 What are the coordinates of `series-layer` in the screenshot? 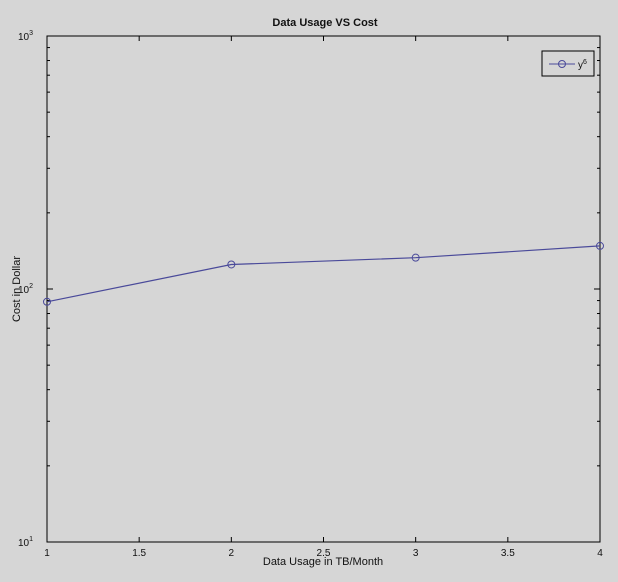 It's located at (323, 273).